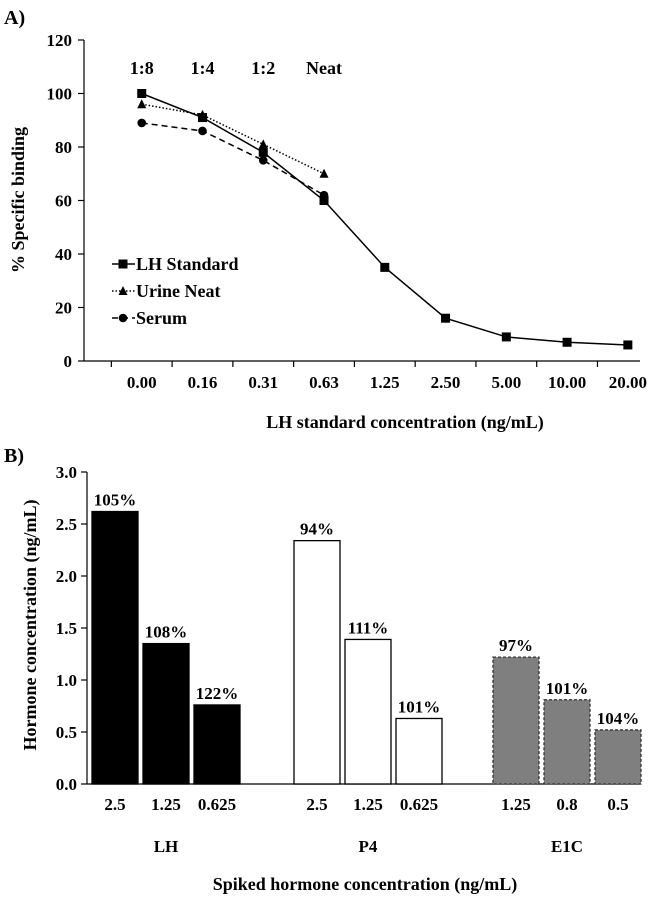  I want to click on x-tick-label: 2.50, so click(446, 382).